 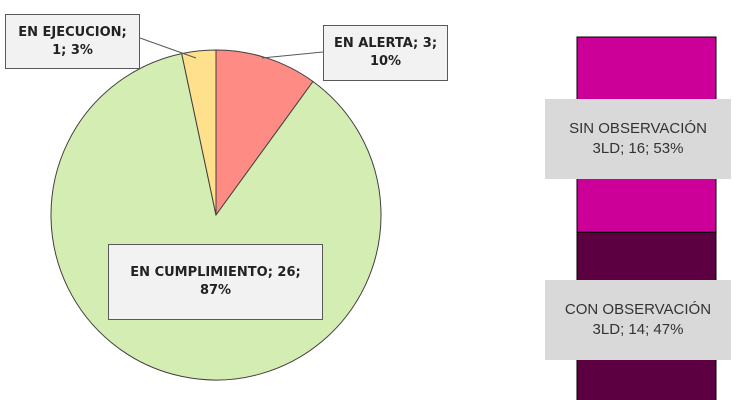 I want to click on data-label: SIN OBSERVACIÓN 3LD; 16; 53%, so click(x=638, y=139).